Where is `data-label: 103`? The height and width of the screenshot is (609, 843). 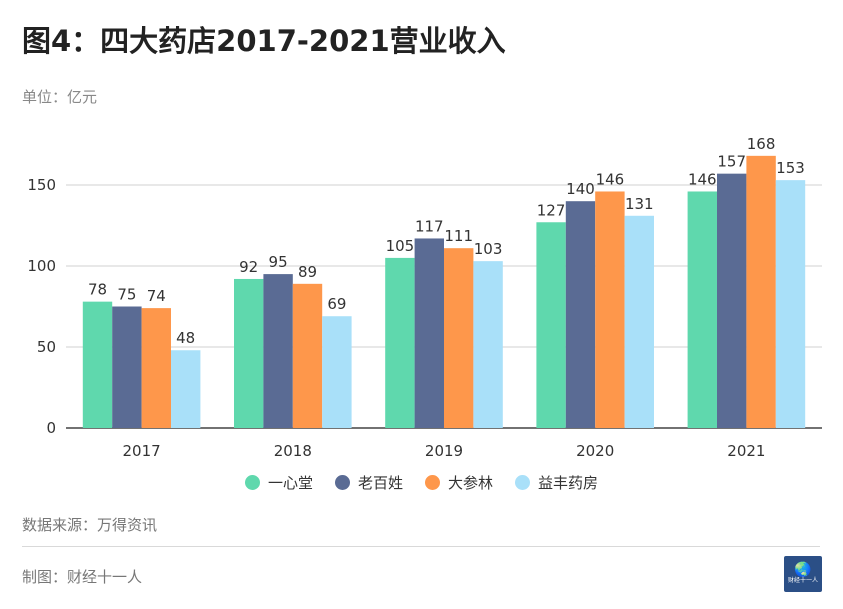 data-label: 103 is located at coordinates (488, 249).